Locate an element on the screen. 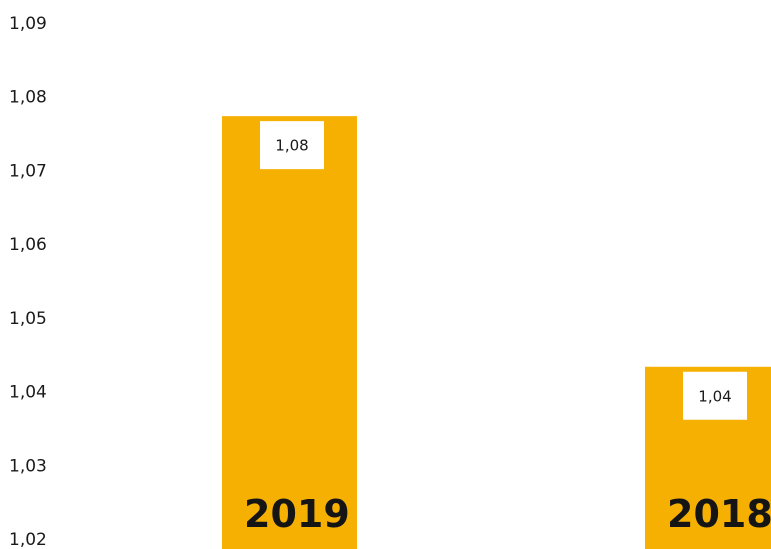 The image size is (771, 549). y-tick-label: 1,05 is located at coordinates (28, 319).